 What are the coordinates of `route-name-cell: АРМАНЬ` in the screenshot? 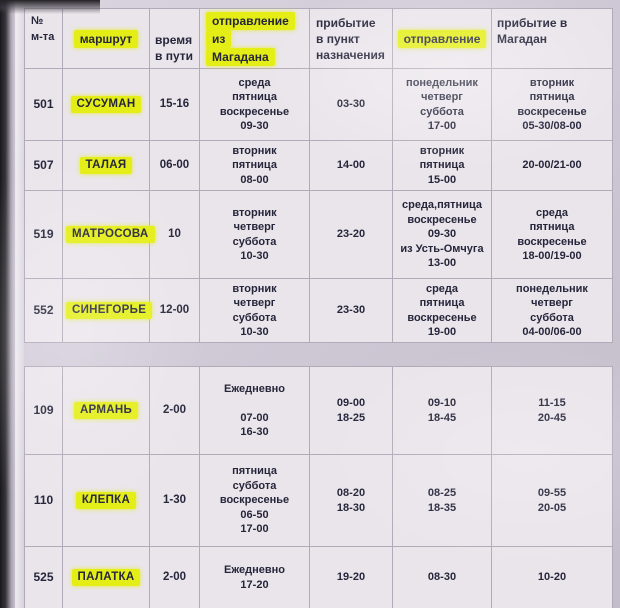 It's located at (106, 410).